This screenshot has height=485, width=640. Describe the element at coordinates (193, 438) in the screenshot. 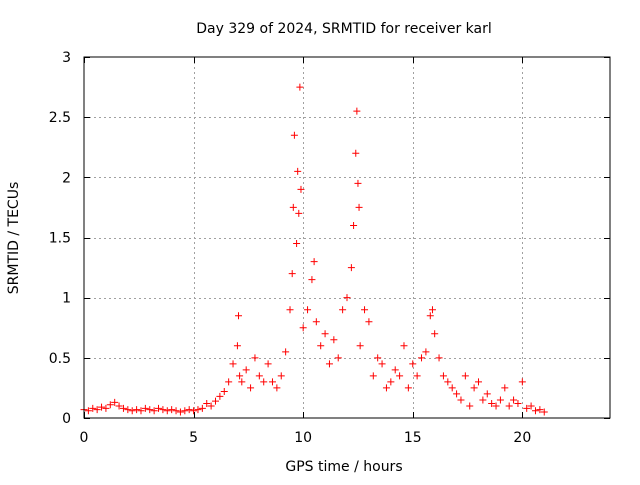

I see `x-tick-label: 5` at that location.